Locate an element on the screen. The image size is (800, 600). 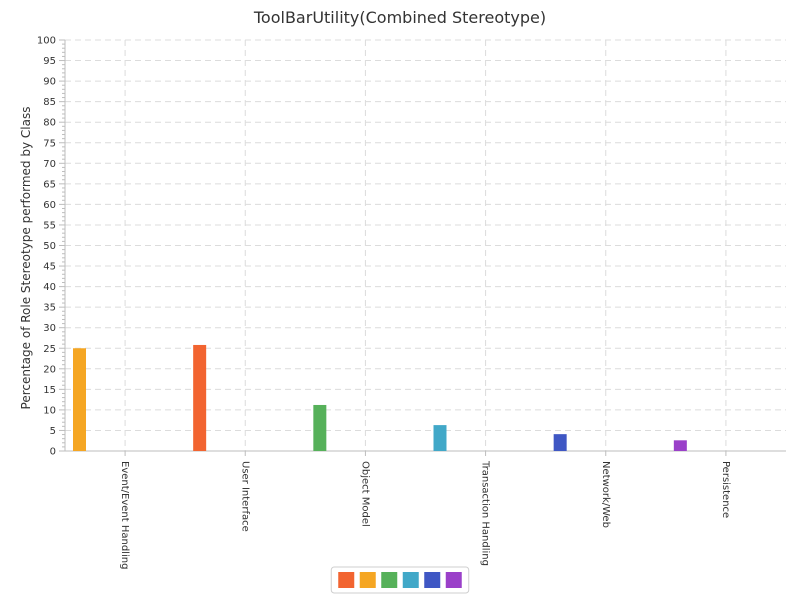
y-tick-label: 65 is located at coordinates (49, 184).